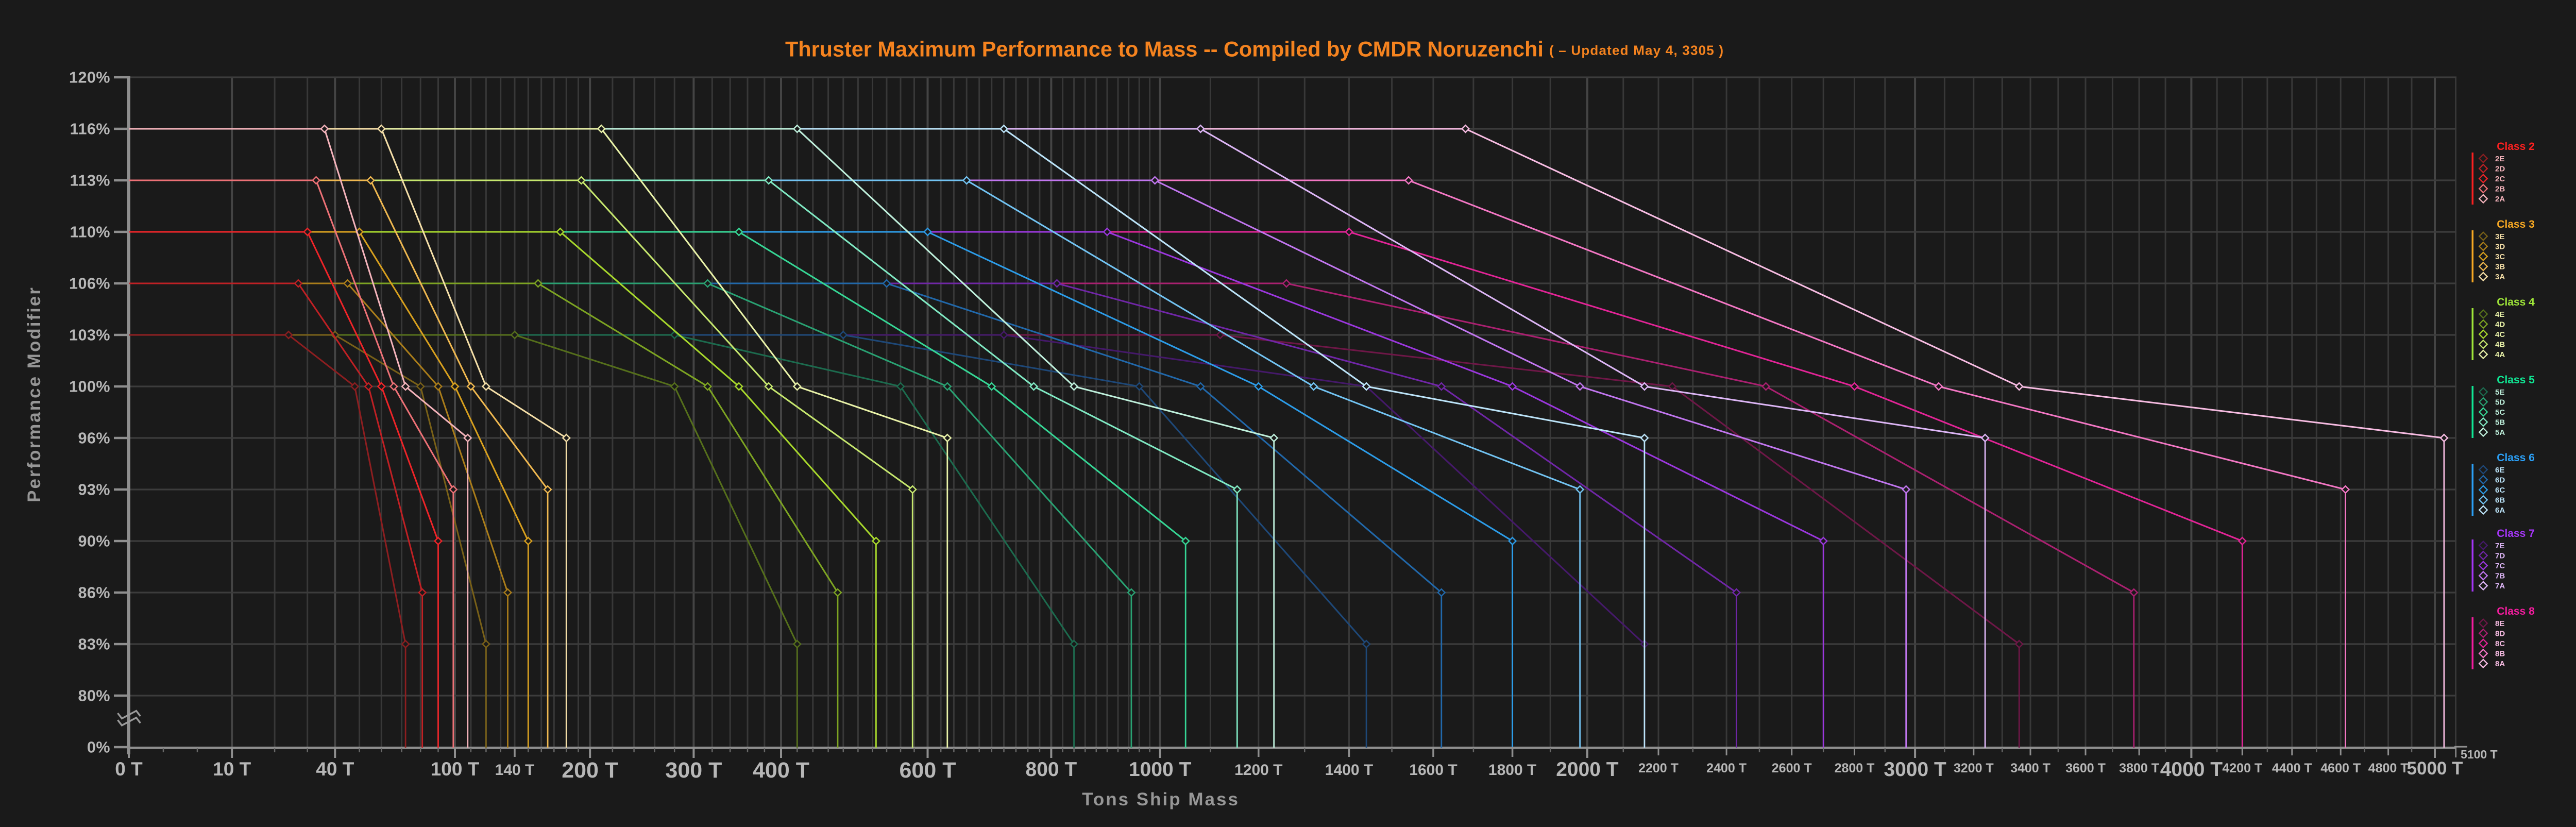 The image size is (2576, 827). Describe the element at coordinates (34, 394) in the screenshot. I see `svg-text: Performance Modifier` at that location.